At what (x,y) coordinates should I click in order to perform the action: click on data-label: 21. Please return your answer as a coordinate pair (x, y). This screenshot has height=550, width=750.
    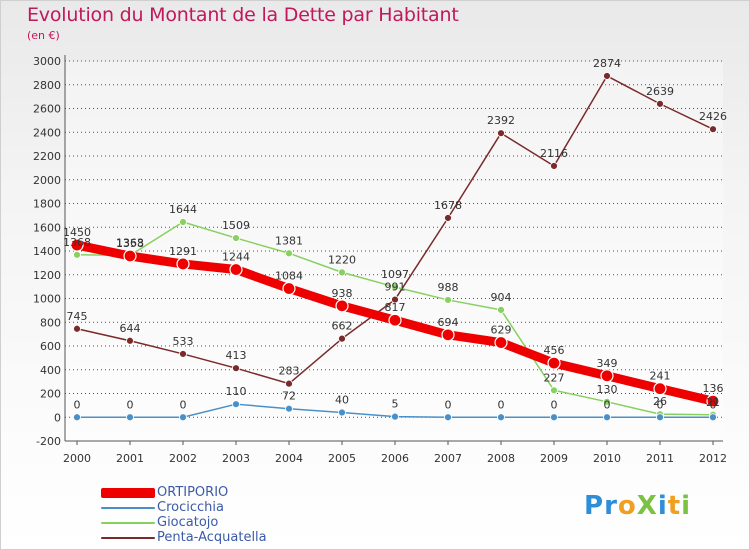
    Looking at the image, I should click on (713, 402).